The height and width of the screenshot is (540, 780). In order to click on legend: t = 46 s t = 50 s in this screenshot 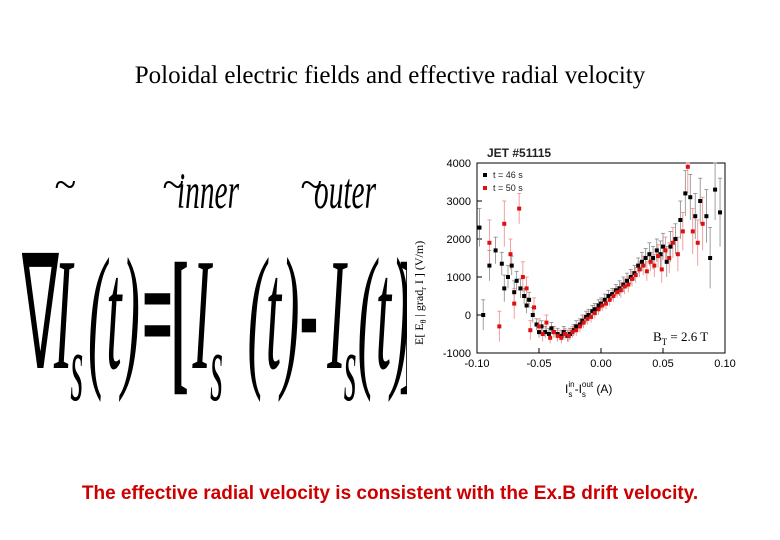, I will do `click(503, 181)`.